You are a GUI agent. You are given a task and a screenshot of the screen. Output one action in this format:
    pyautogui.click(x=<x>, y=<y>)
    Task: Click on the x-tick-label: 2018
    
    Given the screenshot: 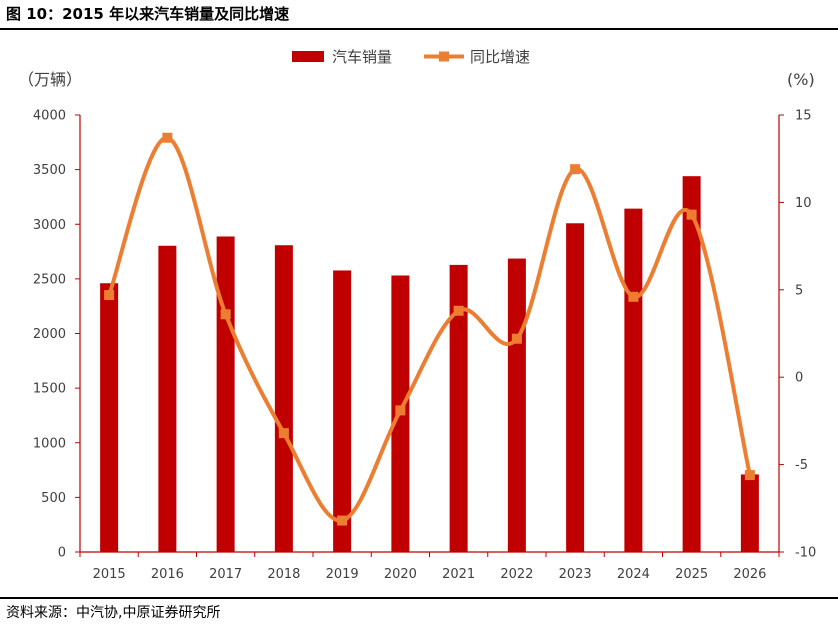 What is the action you would take?
    pyautogui.click(x=283, y=574)
    